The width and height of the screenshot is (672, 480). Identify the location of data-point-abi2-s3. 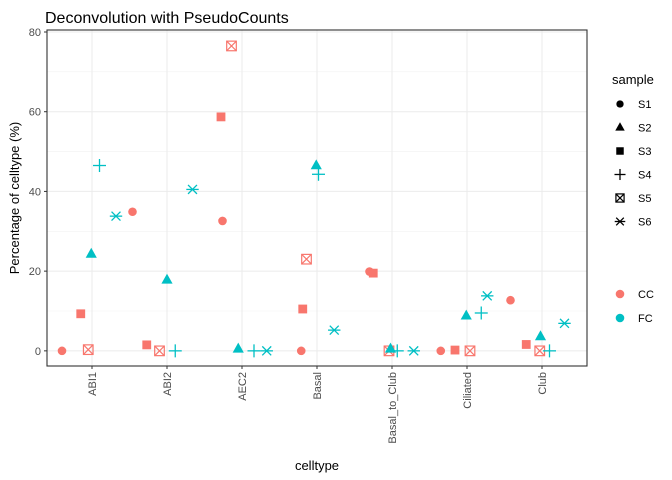
(147, 345).